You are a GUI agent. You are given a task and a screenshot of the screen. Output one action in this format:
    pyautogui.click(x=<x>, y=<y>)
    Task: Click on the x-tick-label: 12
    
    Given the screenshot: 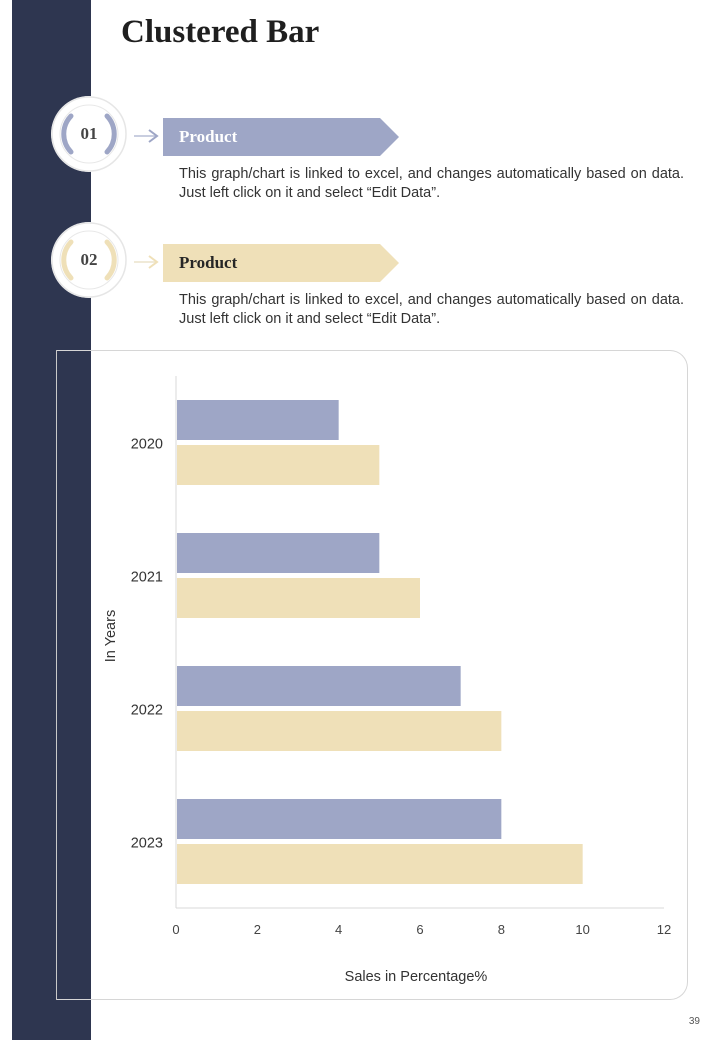 What is the action you would take?
    pyautogui.click(x=664, y=929)
    